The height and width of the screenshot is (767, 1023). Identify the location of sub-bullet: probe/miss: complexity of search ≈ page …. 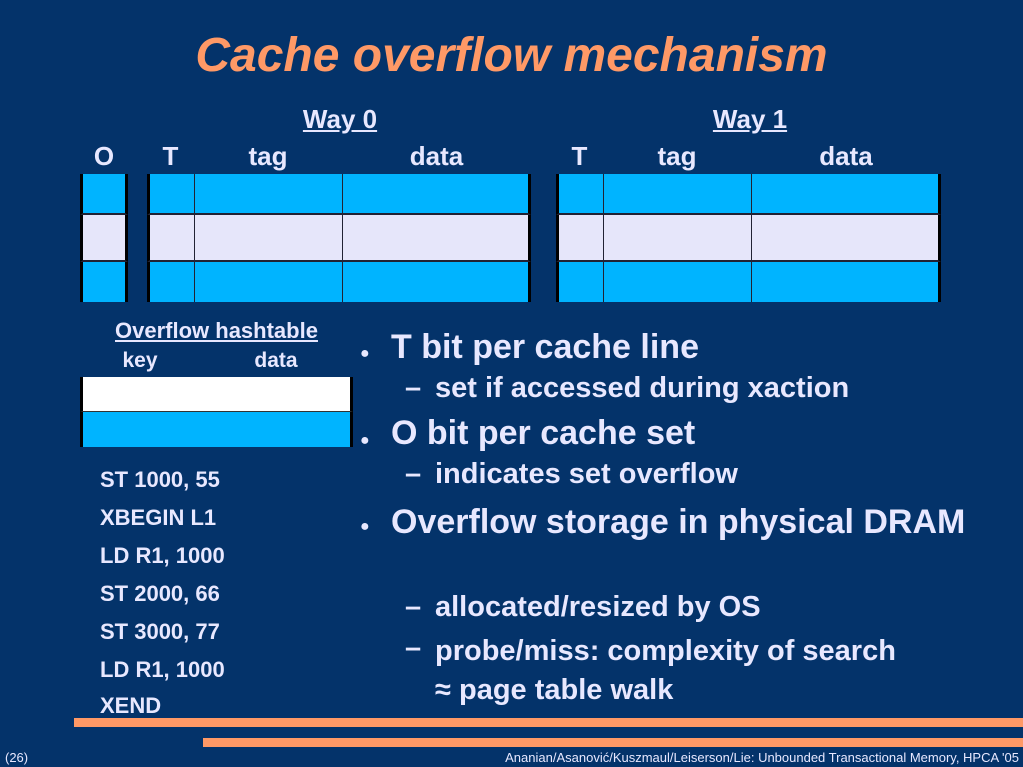
(665, 670).